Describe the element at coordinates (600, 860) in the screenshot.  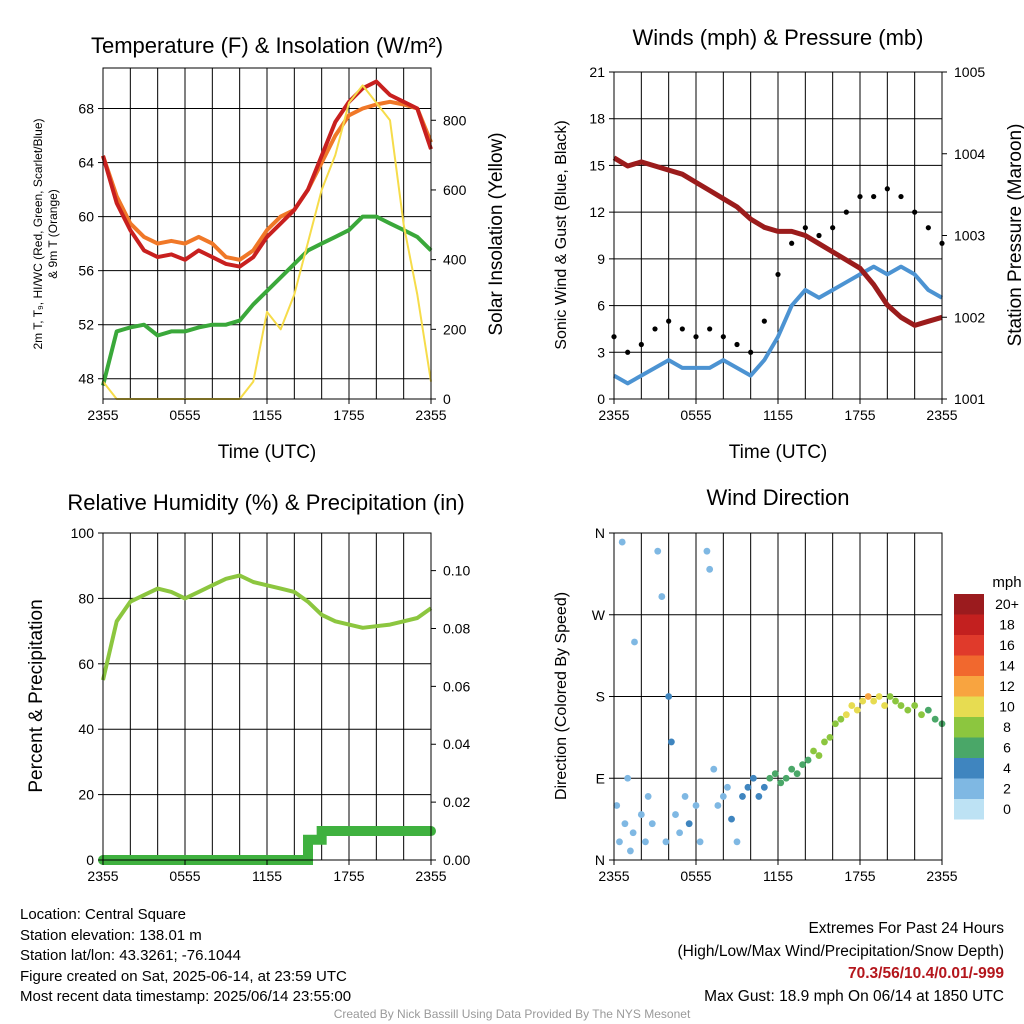
I see `y-tick-label: N` at that location.